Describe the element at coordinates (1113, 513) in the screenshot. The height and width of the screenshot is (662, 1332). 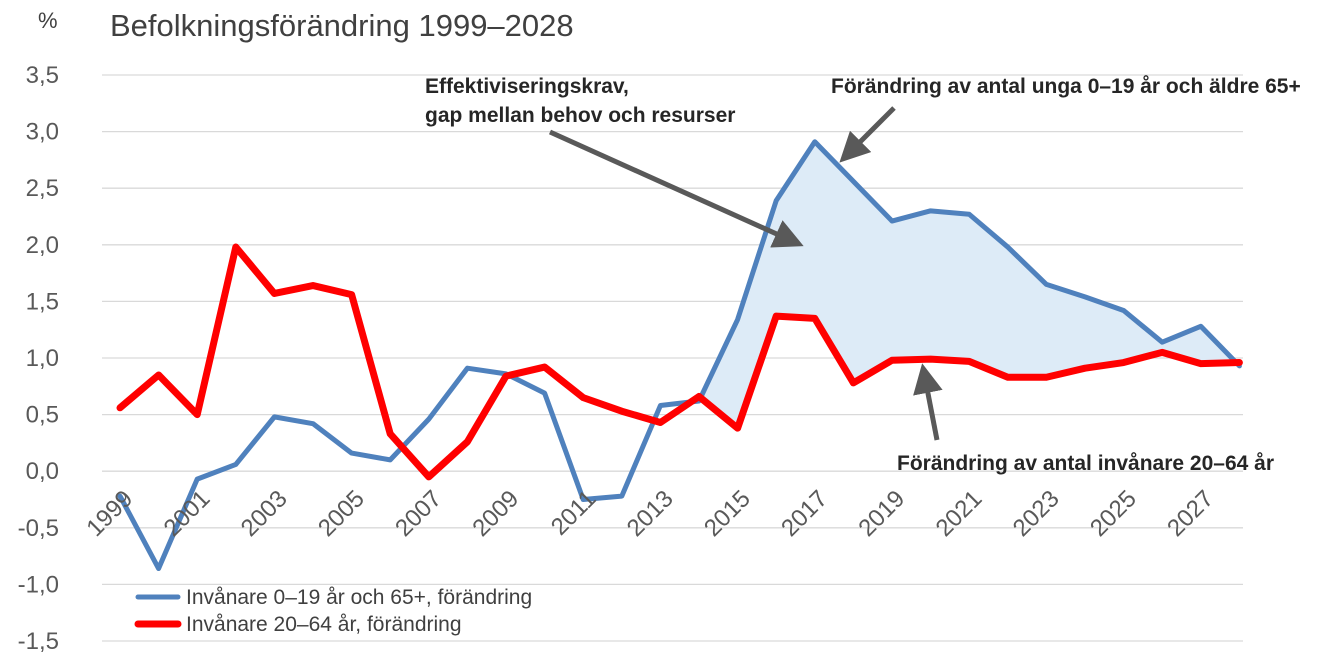
I see `x-tick-label: 2025` at that location.